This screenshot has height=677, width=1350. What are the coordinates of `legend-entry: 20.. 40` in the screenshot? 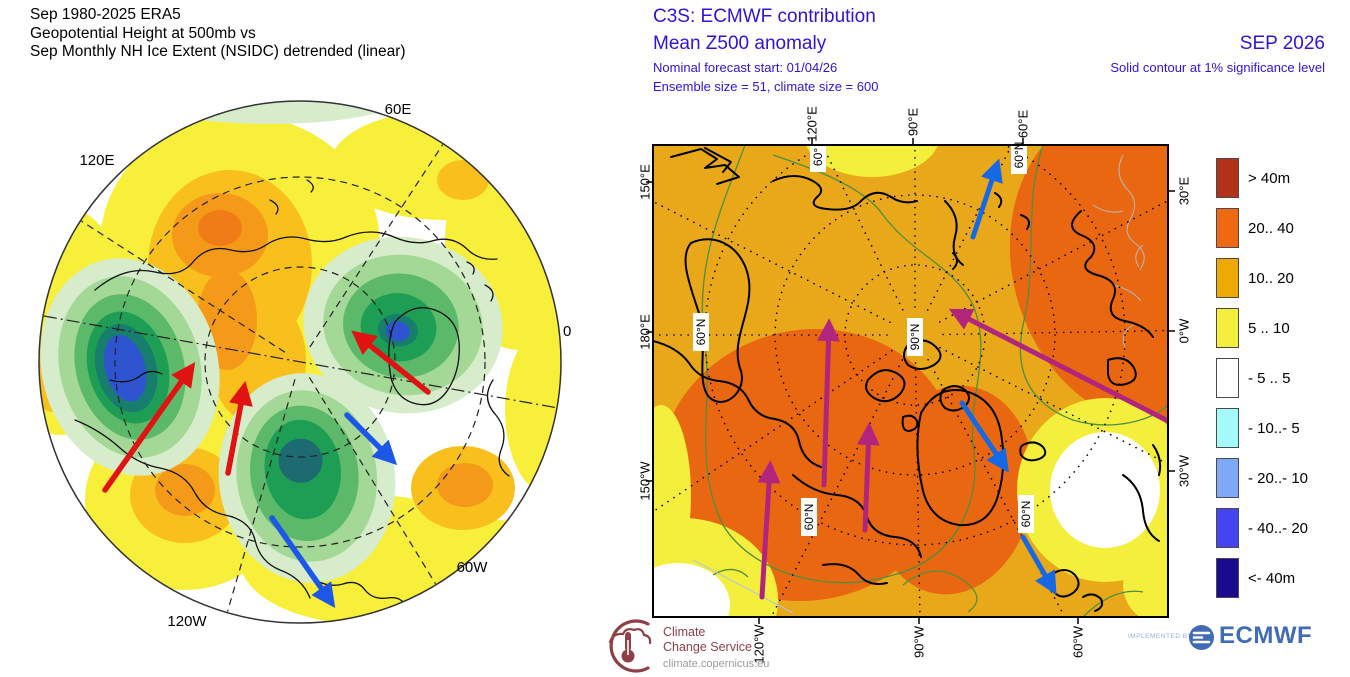 It's located at (1262, 228).